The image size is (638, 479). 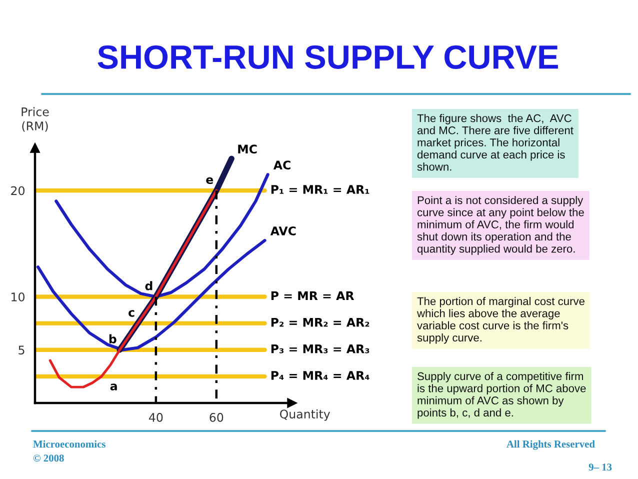 I want to click on text: 9– 13, so click(x=600, y=467).